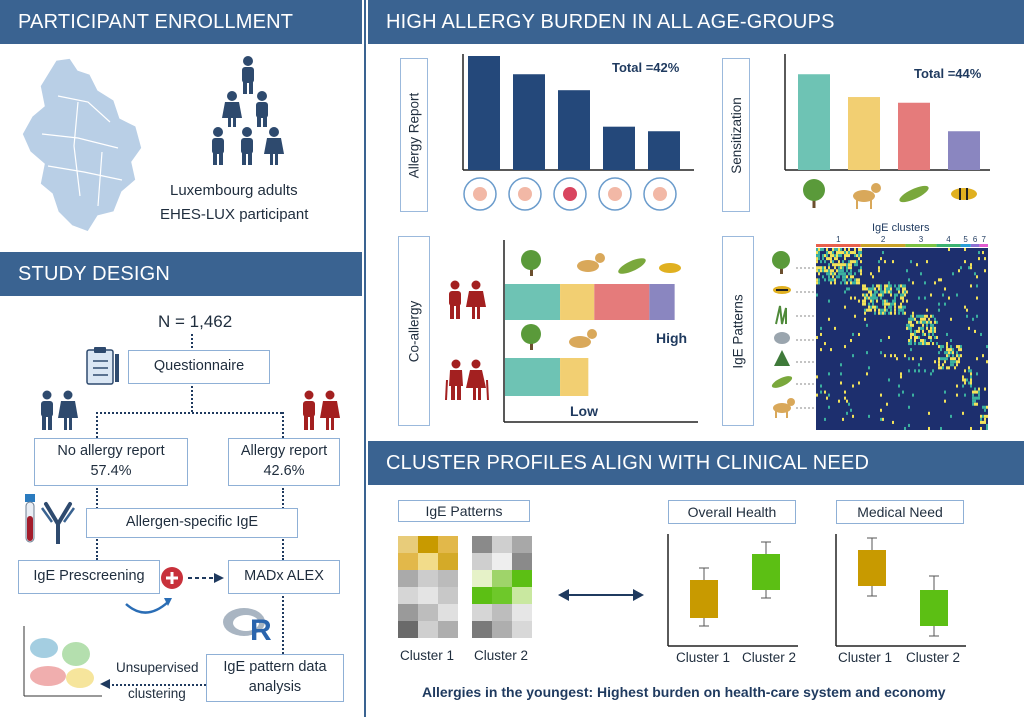  I want to click on blood-tube-icon, so click(30, 518).